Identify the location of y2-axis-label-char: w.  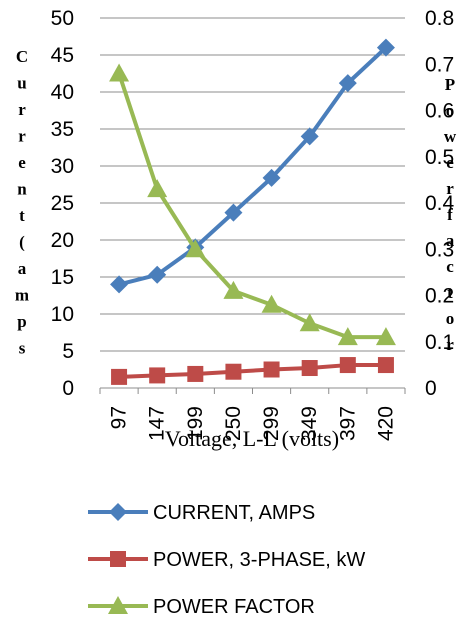
(450, 136).